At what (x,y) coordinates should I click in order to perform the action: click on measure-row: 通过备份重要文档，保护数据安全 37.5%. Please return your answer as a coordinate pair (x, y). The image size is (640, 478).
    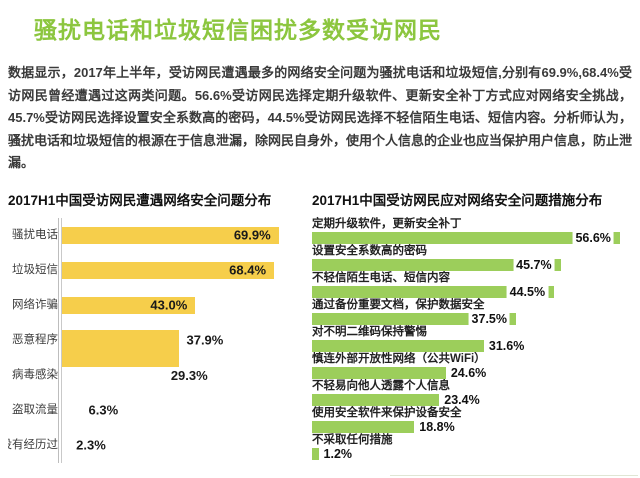
    Looking at the image, I should click on (472, 312).